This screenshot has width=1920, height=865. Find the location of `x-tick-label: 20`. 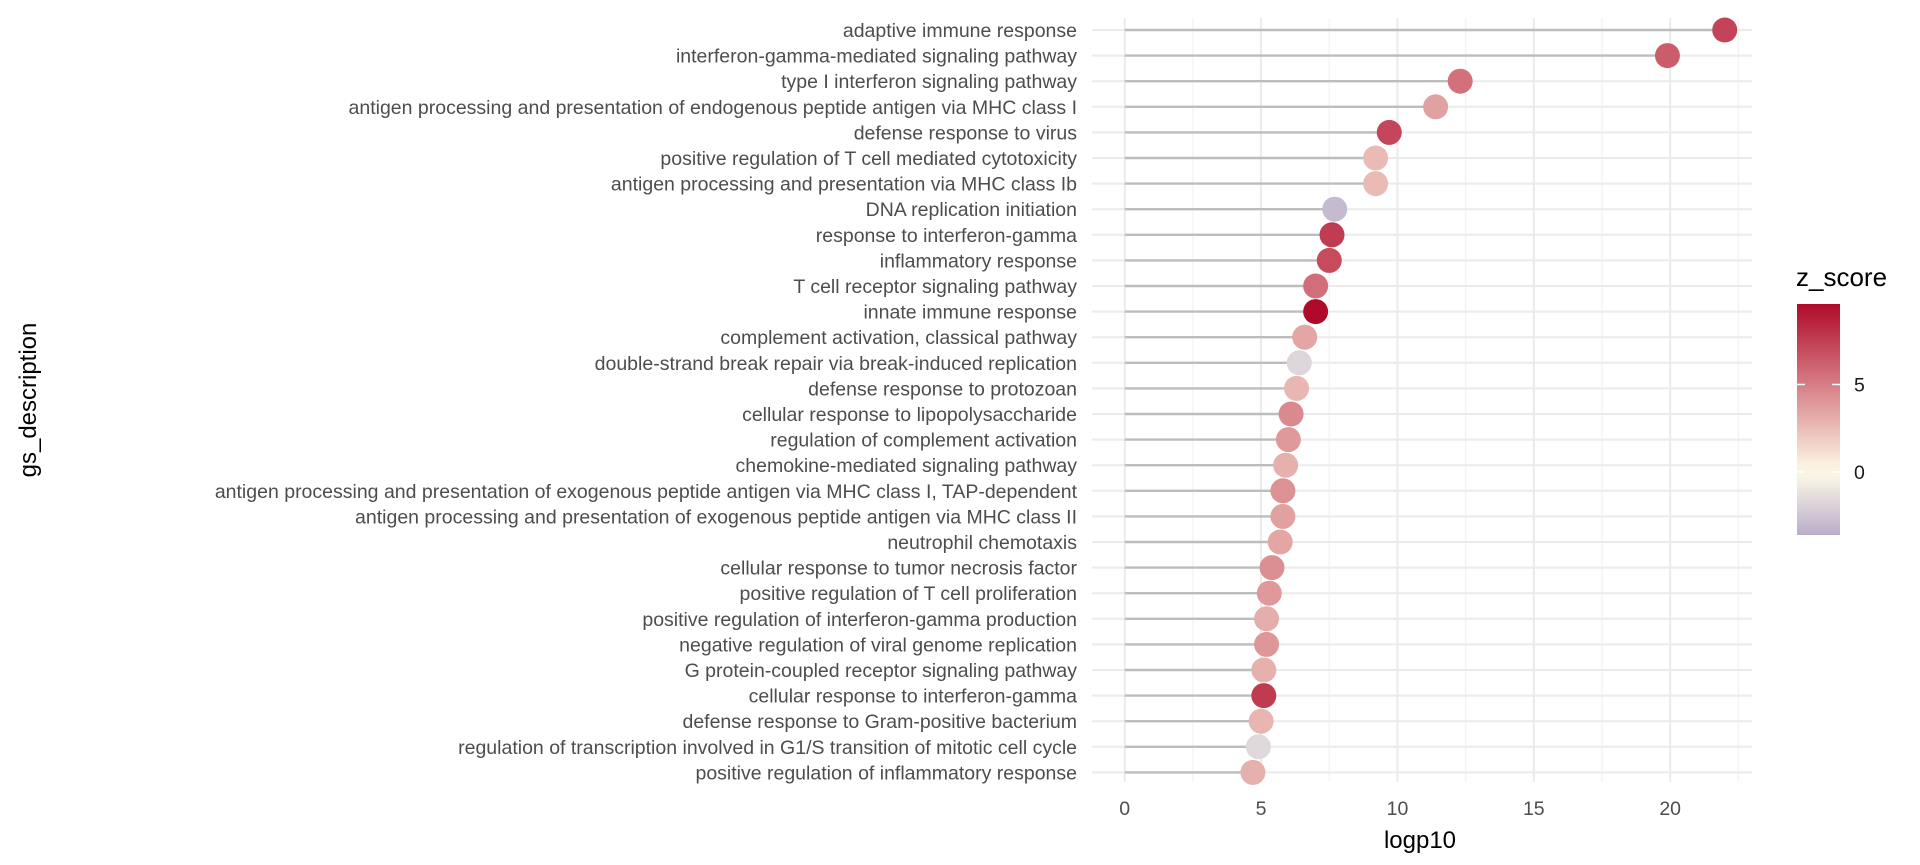

x-tick-label: 20 is located at coordinates (1670, 809).